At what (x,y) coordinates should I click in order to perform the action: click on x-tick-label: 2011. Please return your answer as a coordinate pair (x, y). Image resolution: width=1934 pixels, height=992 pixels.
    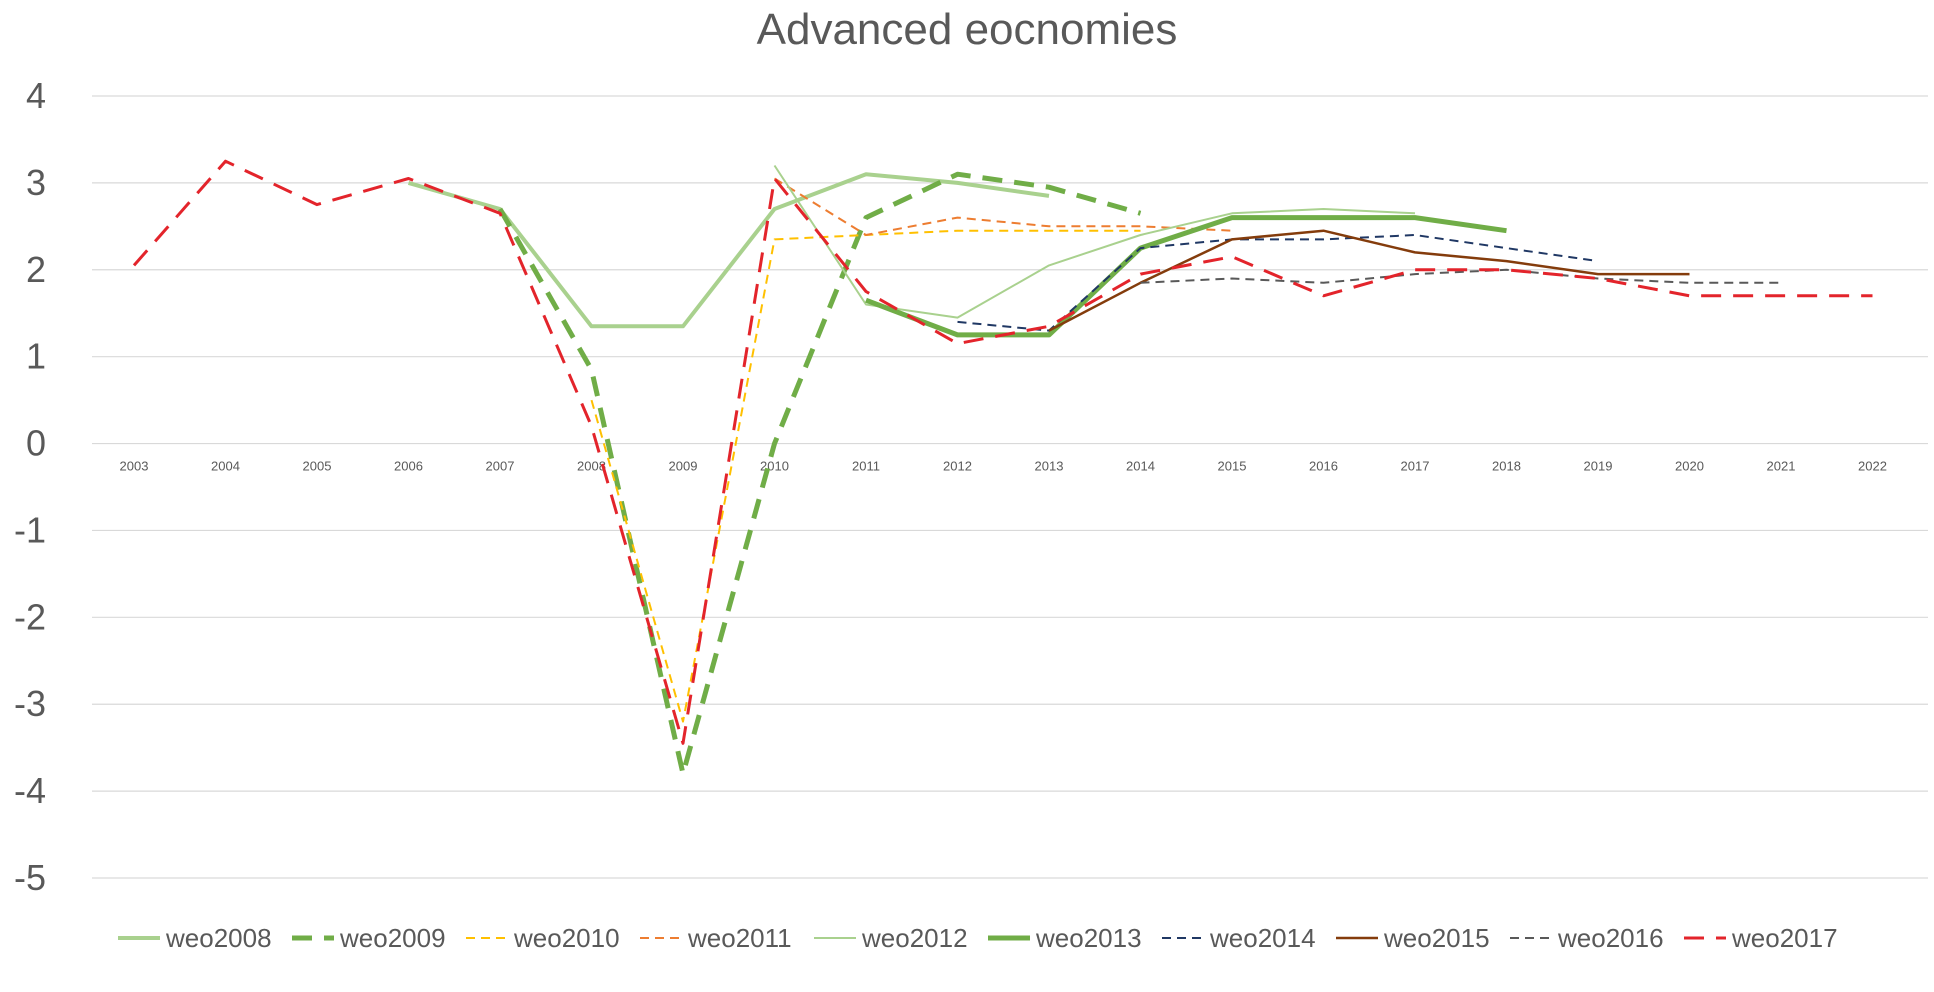
    Looking at the image, I should click on (866, 466).